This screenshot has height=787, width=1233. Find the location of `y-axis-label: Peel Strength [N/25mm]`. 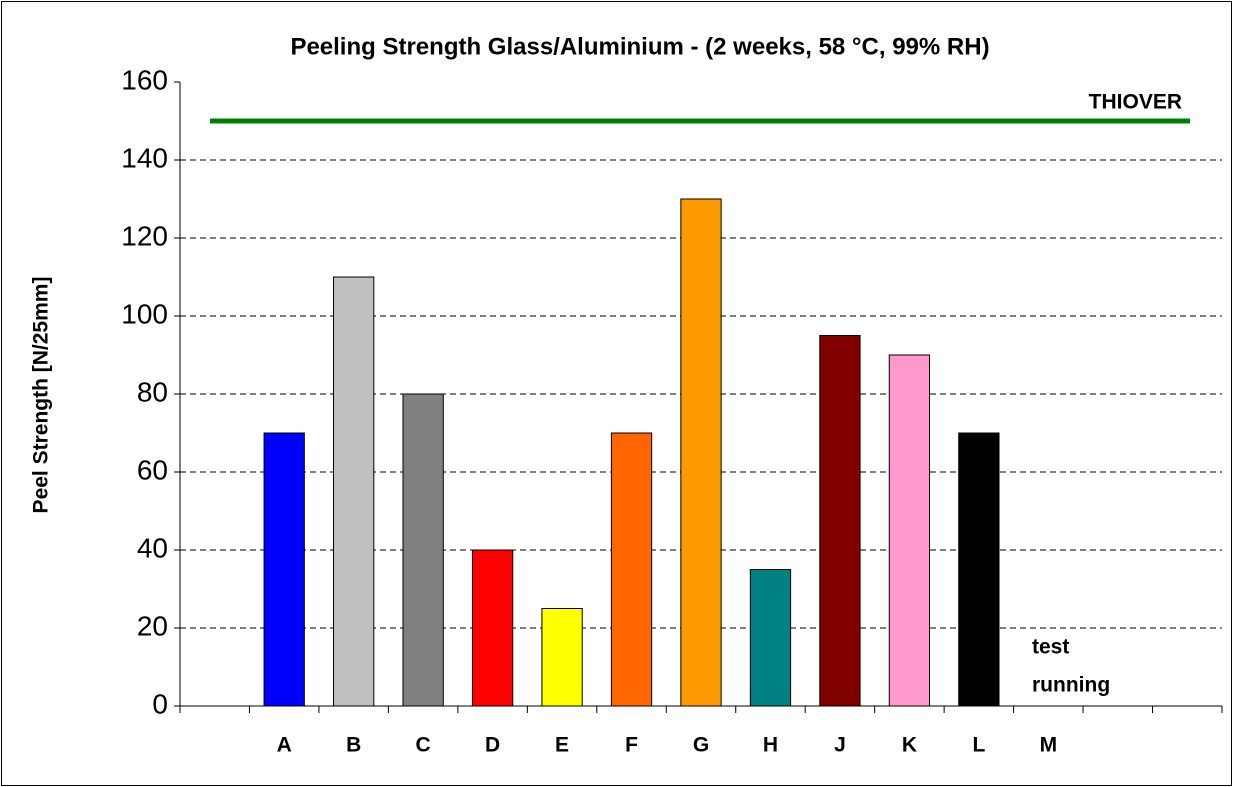

y-axis-label: Peel Strength [N/25mm] is located at coordinates (41, 395).